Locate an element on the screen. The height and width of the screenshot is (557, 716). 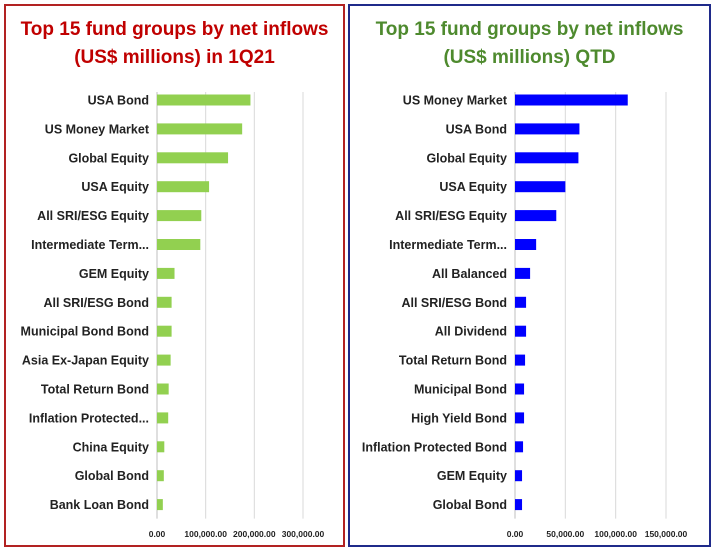
x-tick-label-left-2: 200,000.00 is located at coordinates (254, 534).